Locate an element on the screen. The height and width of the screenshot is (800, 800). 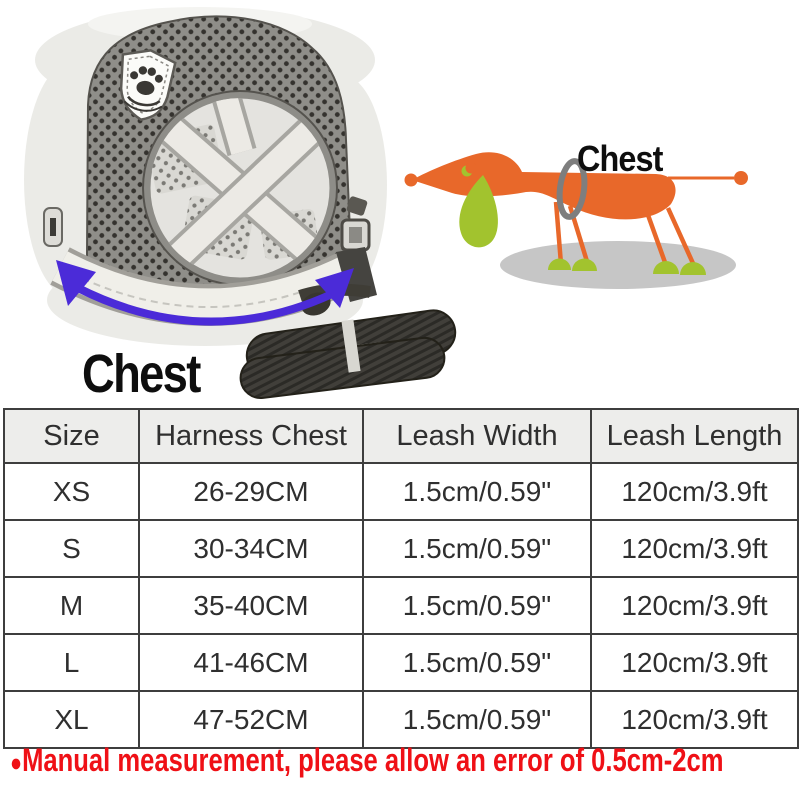
dog-body is located at coordinates (544, 186).